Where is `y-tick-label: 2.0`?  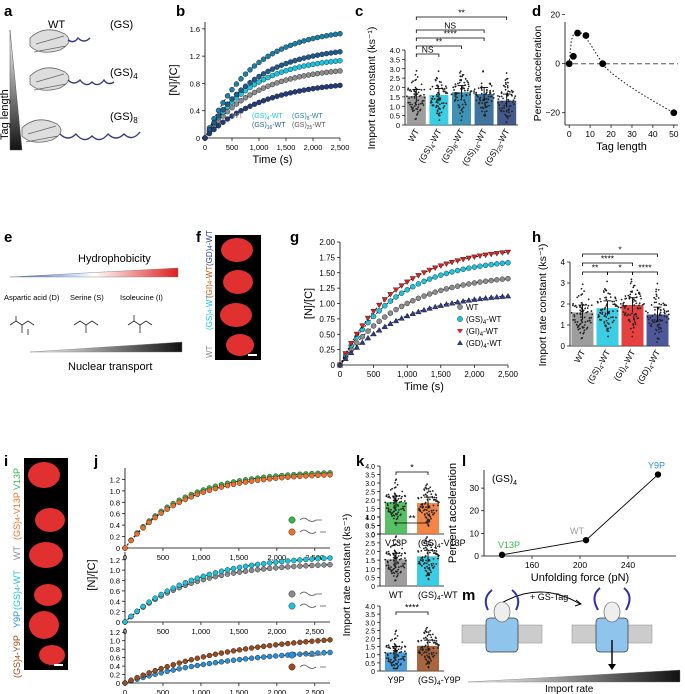 y-tick-label: 2.0 is located at coordinates (370, 501).